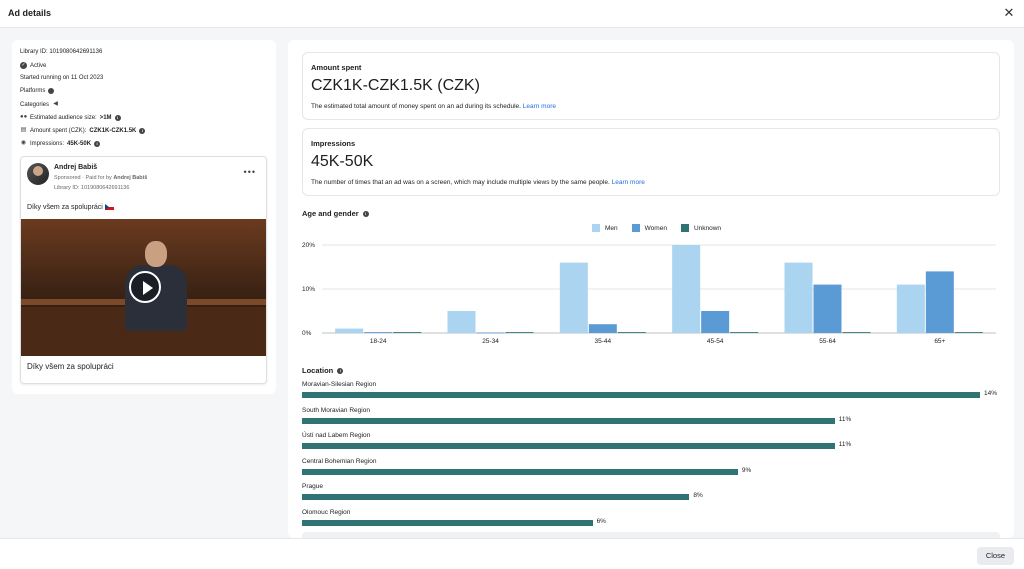  What do you see at coordinates (490, 341) in the screenshot?
I see `x-tick-label: 25-34` at bounding box center [490, 341].